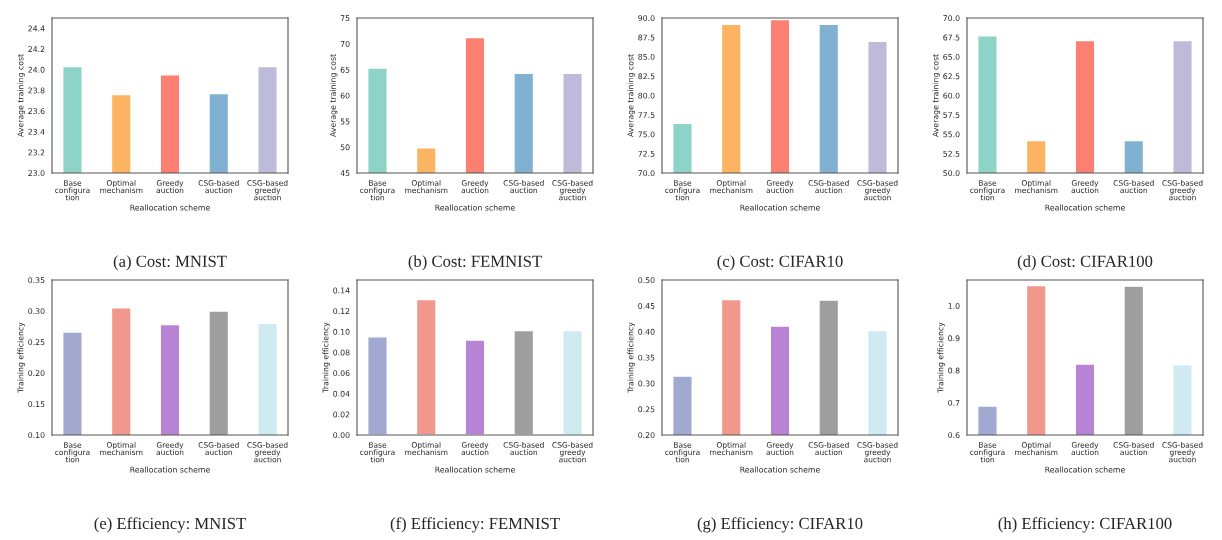 The height and width of the screenshot is (540, 1222). Describe the element at coordinates (475, 263) in the screenshot. I see `text: (b) Cost: FEMNIST` at that location.